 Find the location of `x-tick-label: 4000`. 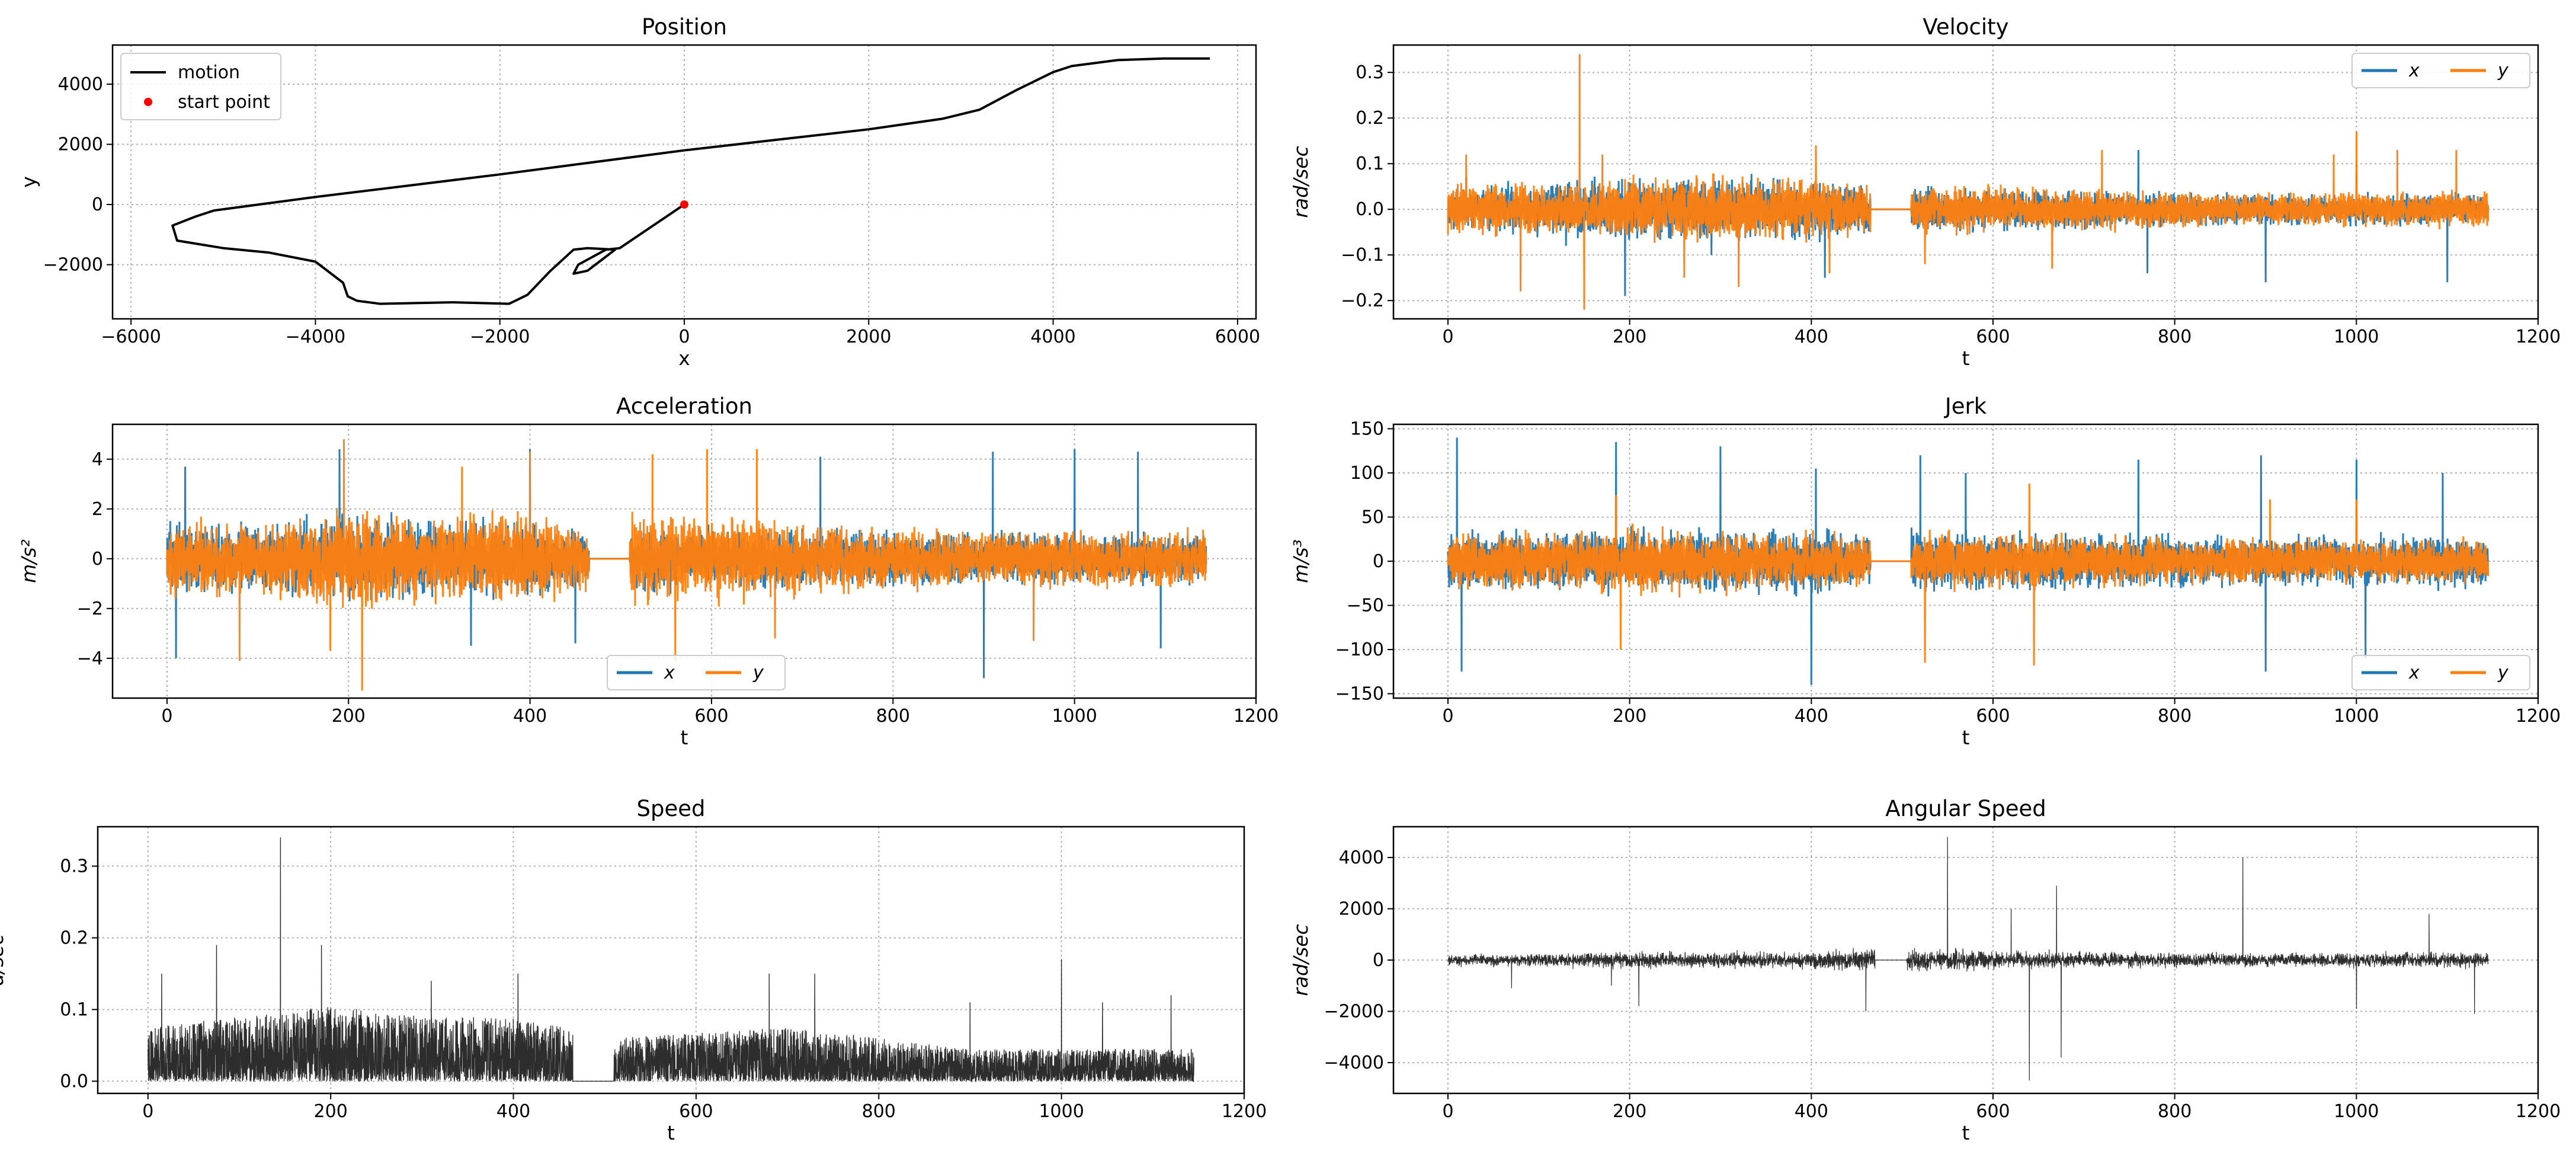

x-tick-label: 4000 is located at coordinates (1052, 337).